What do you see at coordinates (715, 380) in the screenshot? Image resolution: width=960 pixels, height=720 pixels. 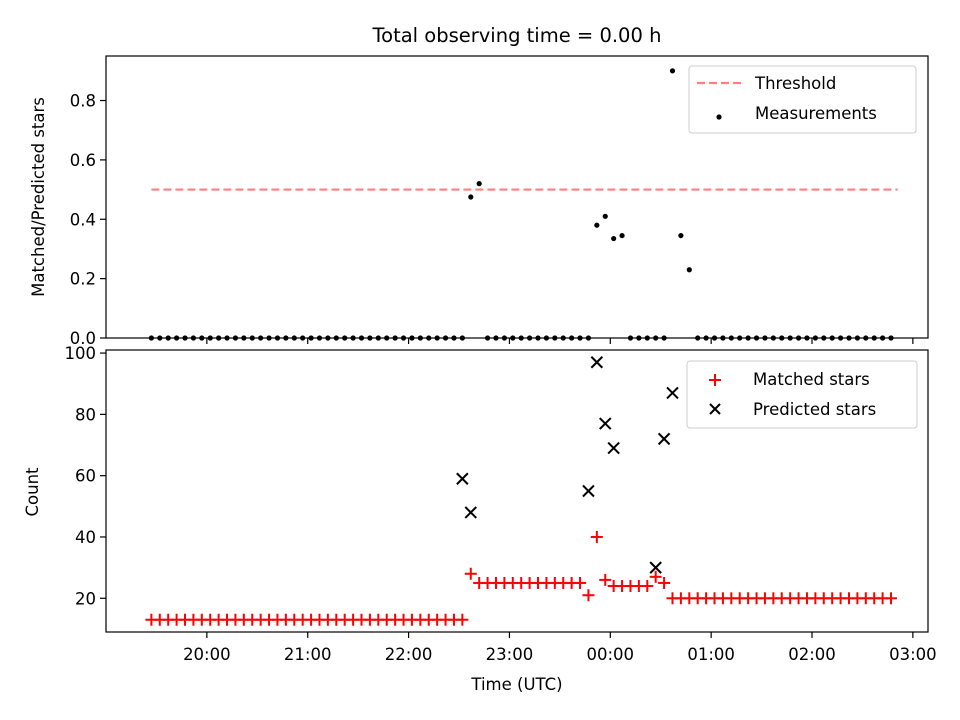 I see `matched-stars-legend-swatch` at bounding box center [715, 380].